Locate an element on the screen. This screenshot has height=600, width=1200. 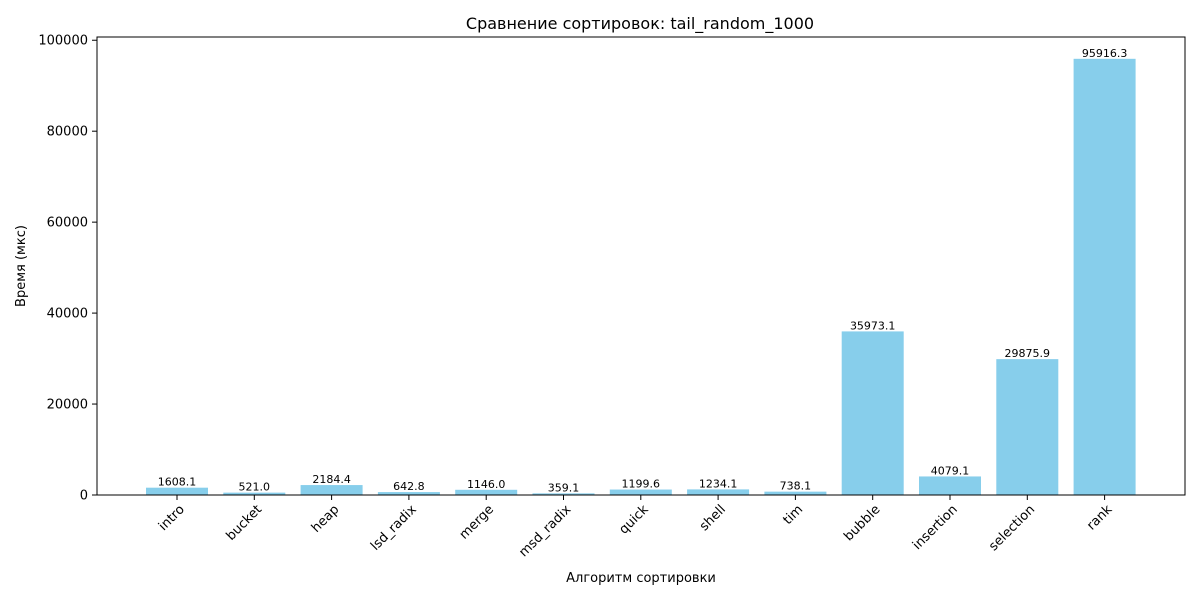
y-tick-label: 40000 is located at coordinates (67, 314).